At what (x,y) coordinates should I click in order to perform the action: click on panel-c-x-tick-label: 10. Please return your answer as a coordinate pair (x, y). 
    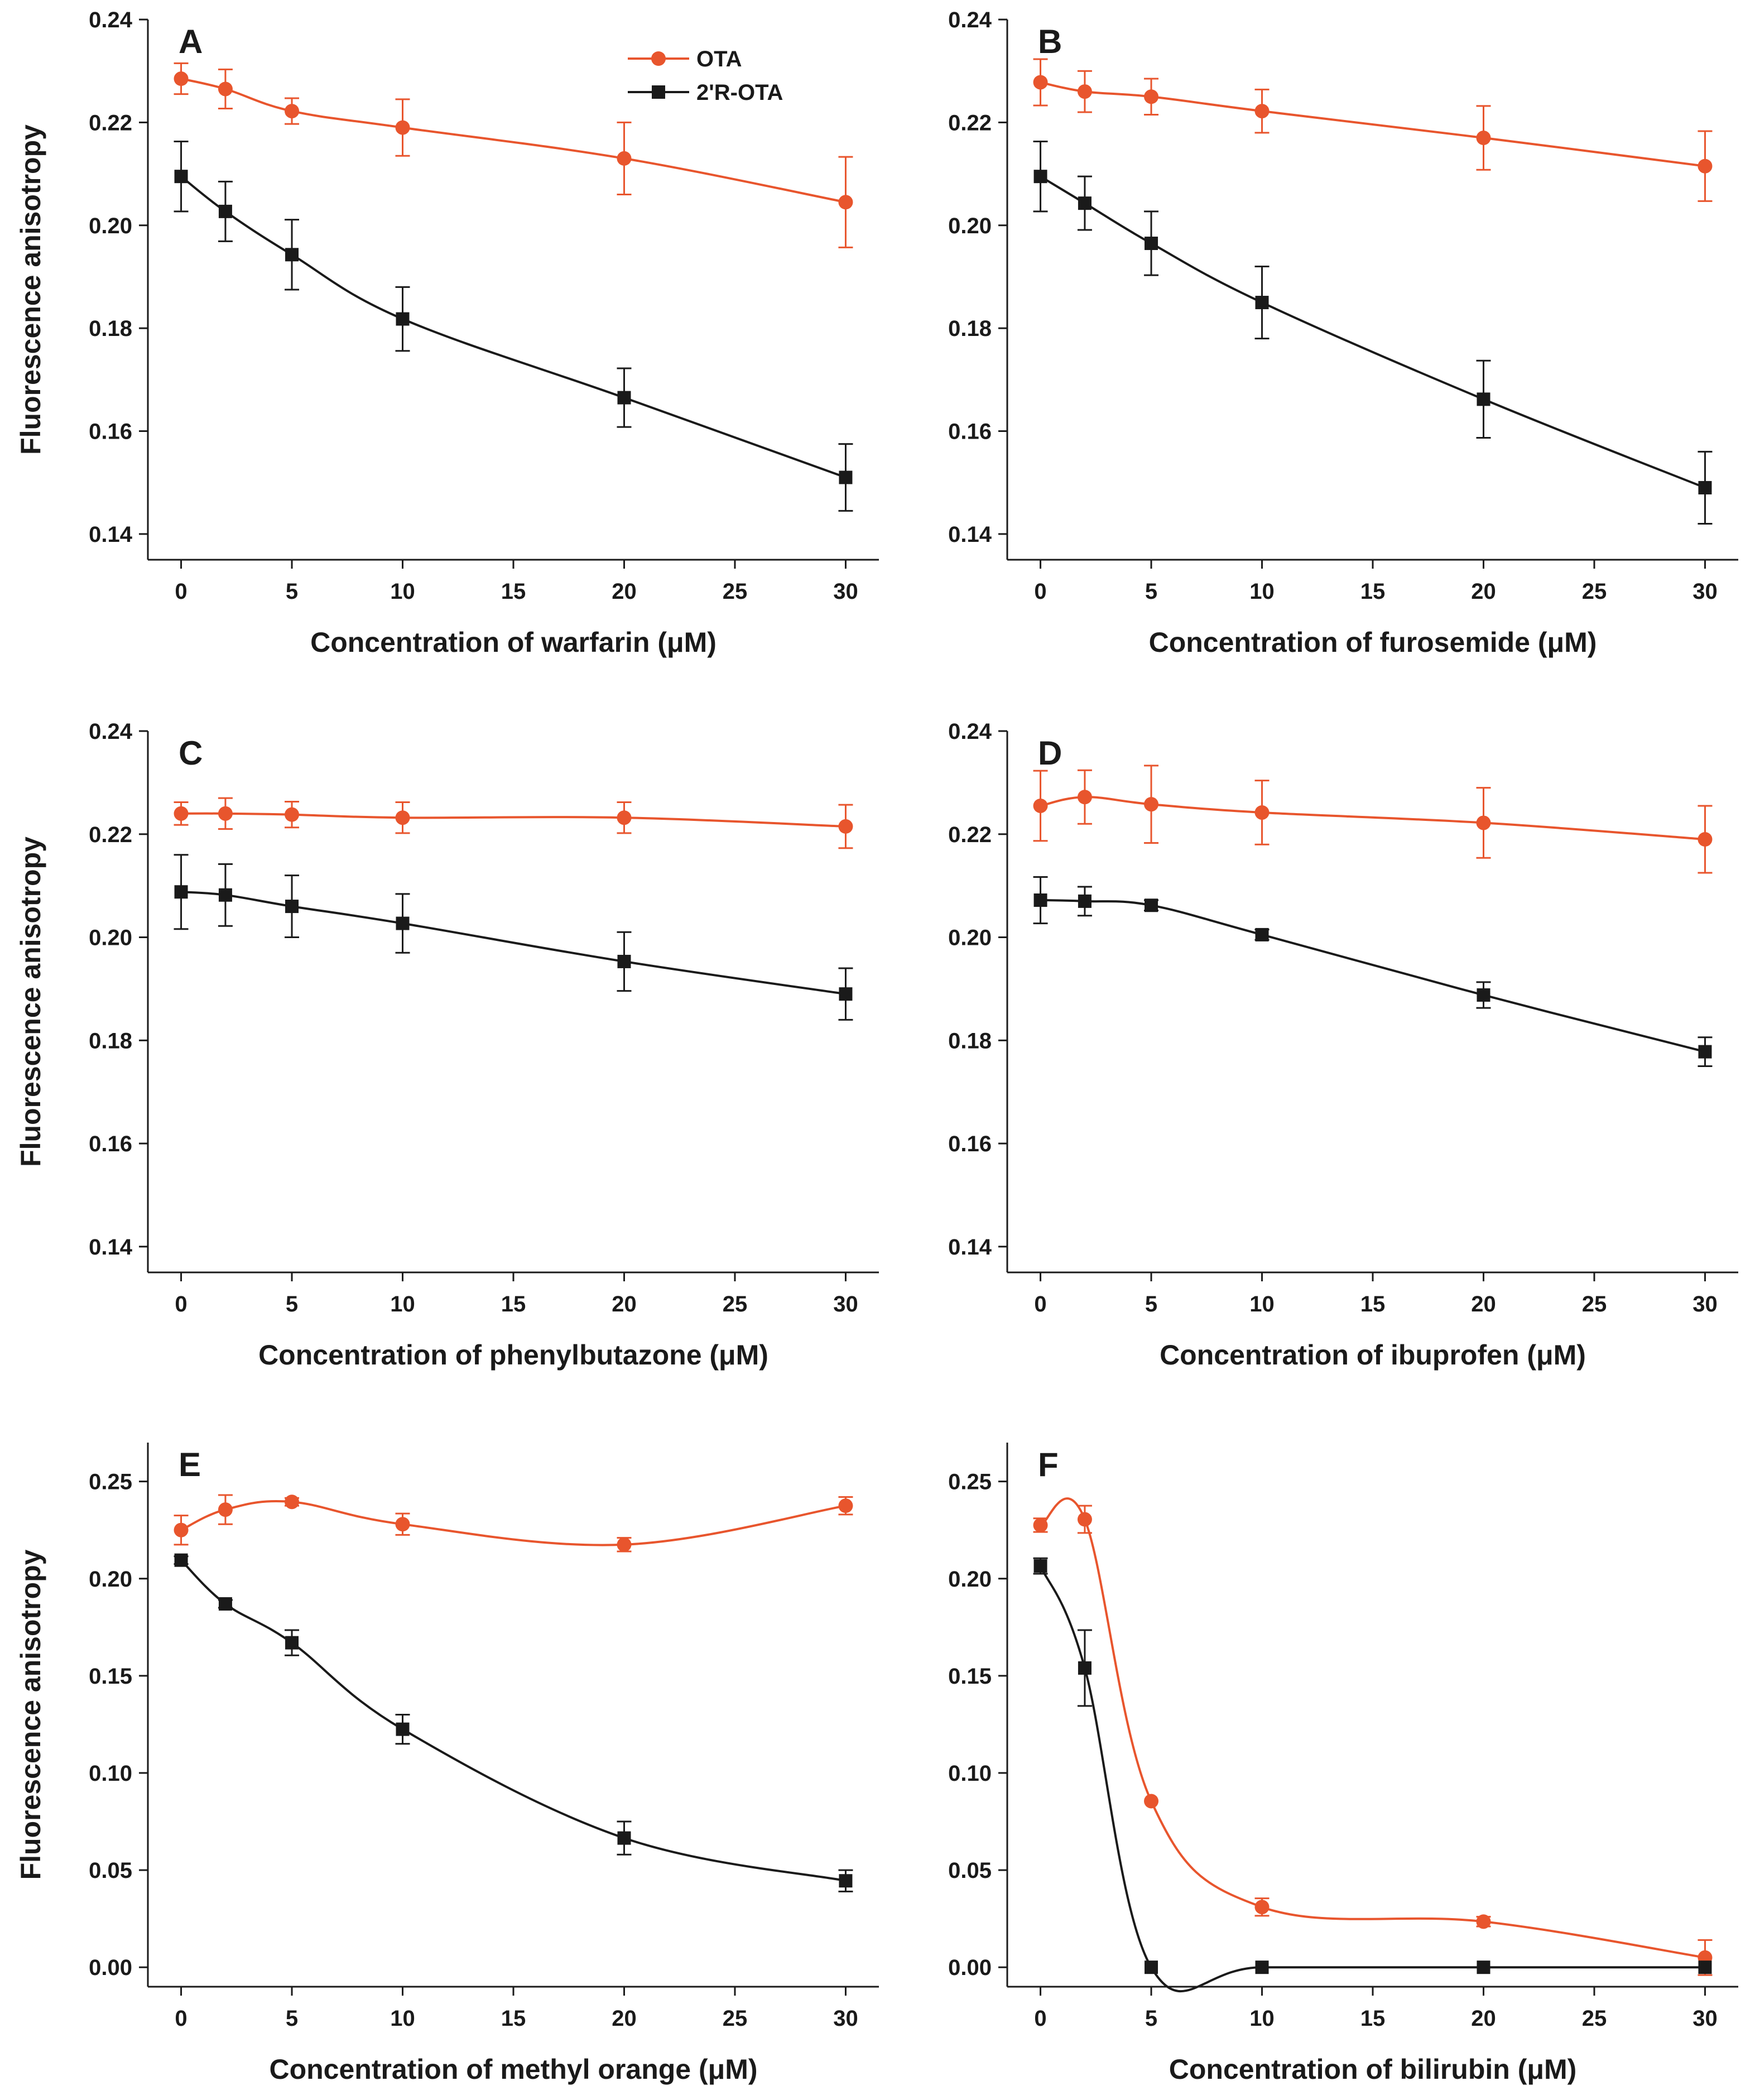
    Looking at the image, I should click on (402, 1304).